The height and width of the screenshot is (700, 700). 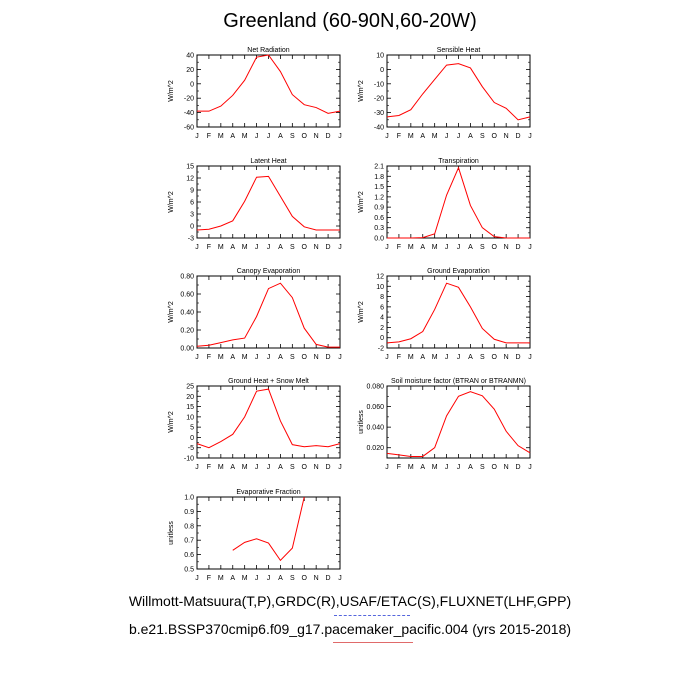 I want to click on page-title: Greenland (60-90N,60-20W), so click(x=350, y=21).